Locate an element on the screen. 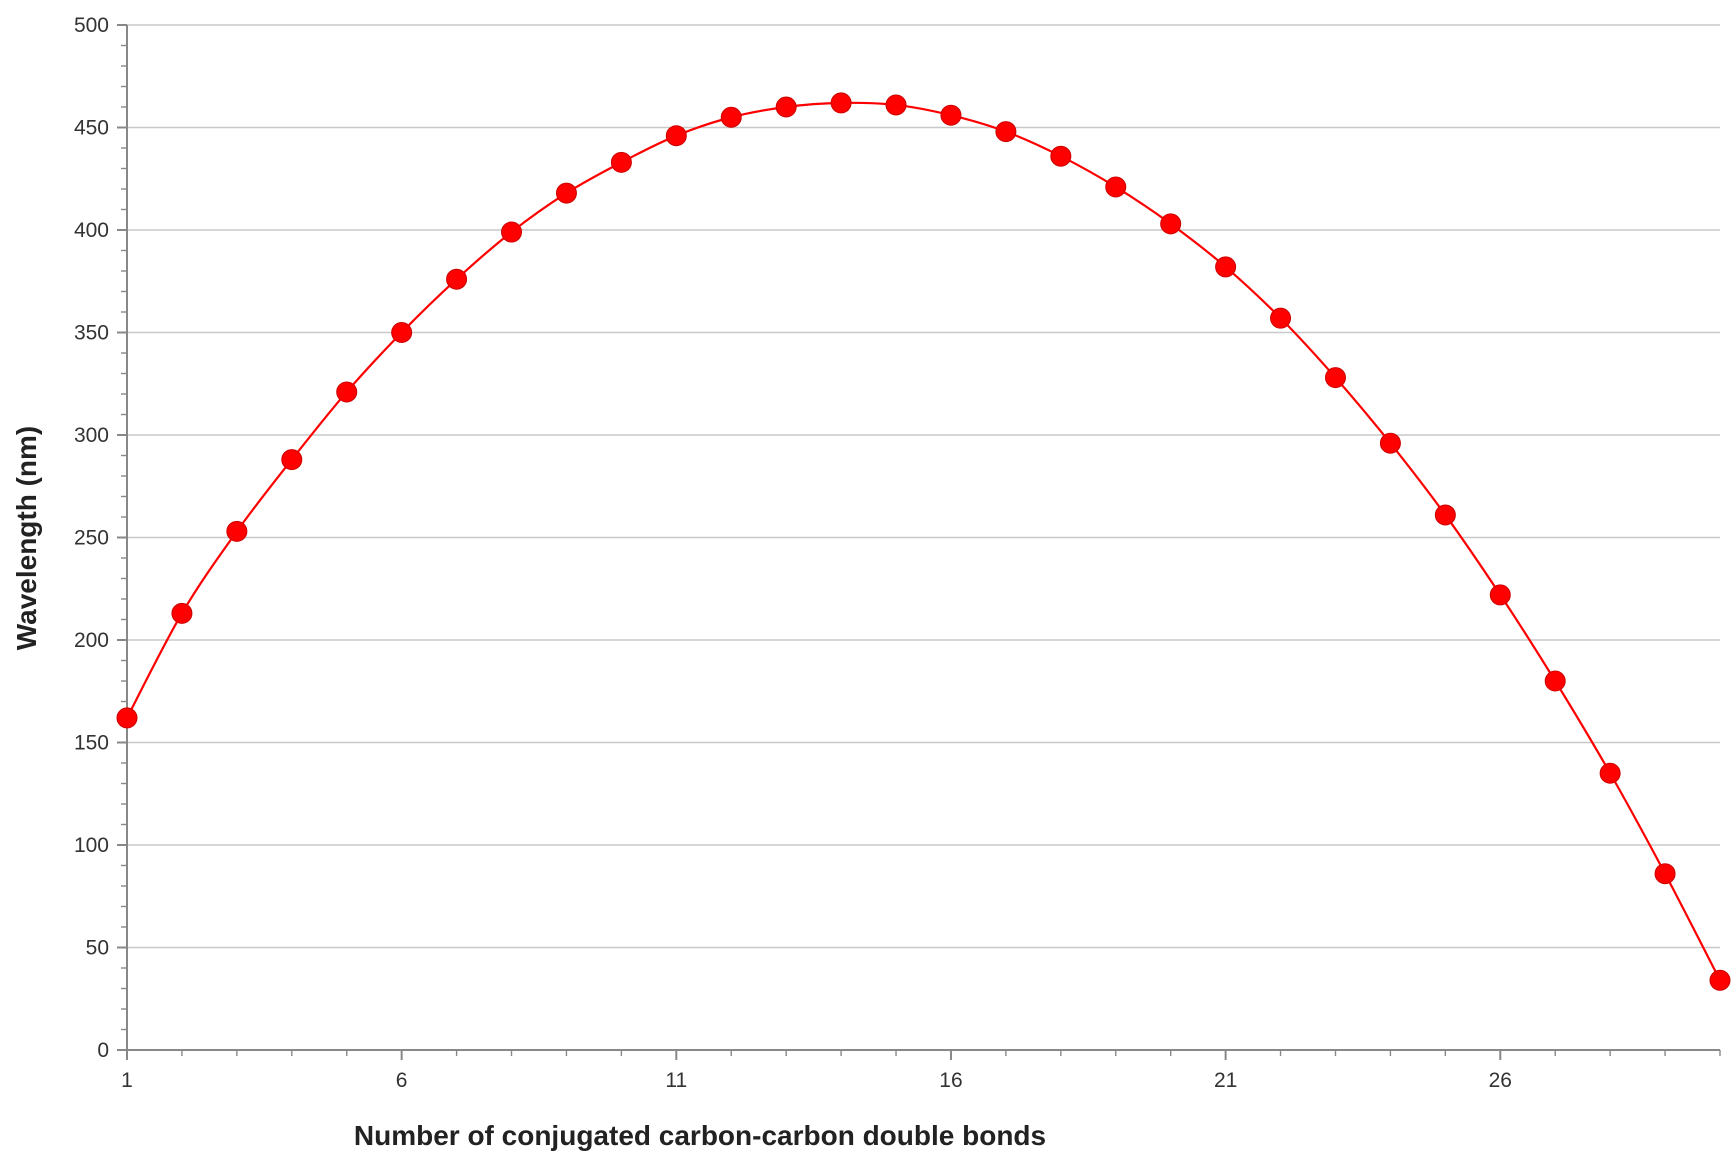 The height and width of the screenshot is (1165, 1735). x-tick-label: 11 is located at coordinates (676, 1080).